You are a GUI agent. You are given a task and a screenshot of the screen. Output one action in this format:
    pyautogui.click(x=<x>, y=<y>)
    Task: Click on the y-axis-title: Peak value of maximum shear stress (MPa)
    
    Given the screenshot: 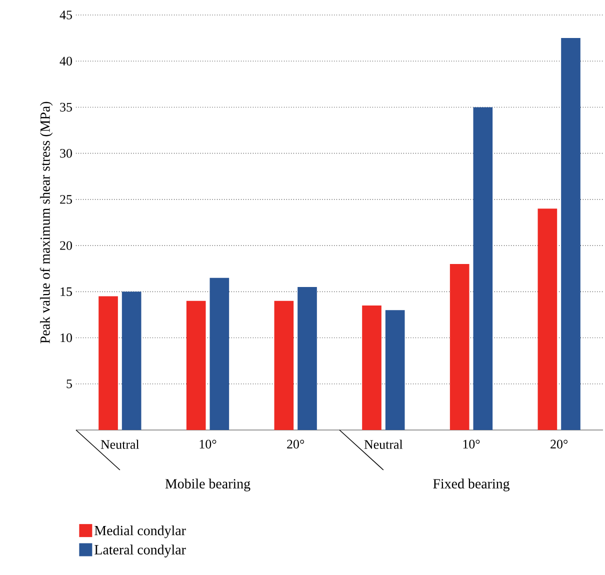 What is the action you would take?
    pyautogui.click(x=46, y=223)
    